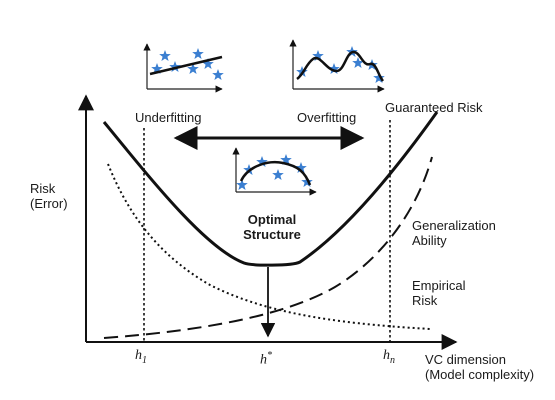  I want to click on optimal-line2: Structure, so click(272, 234).